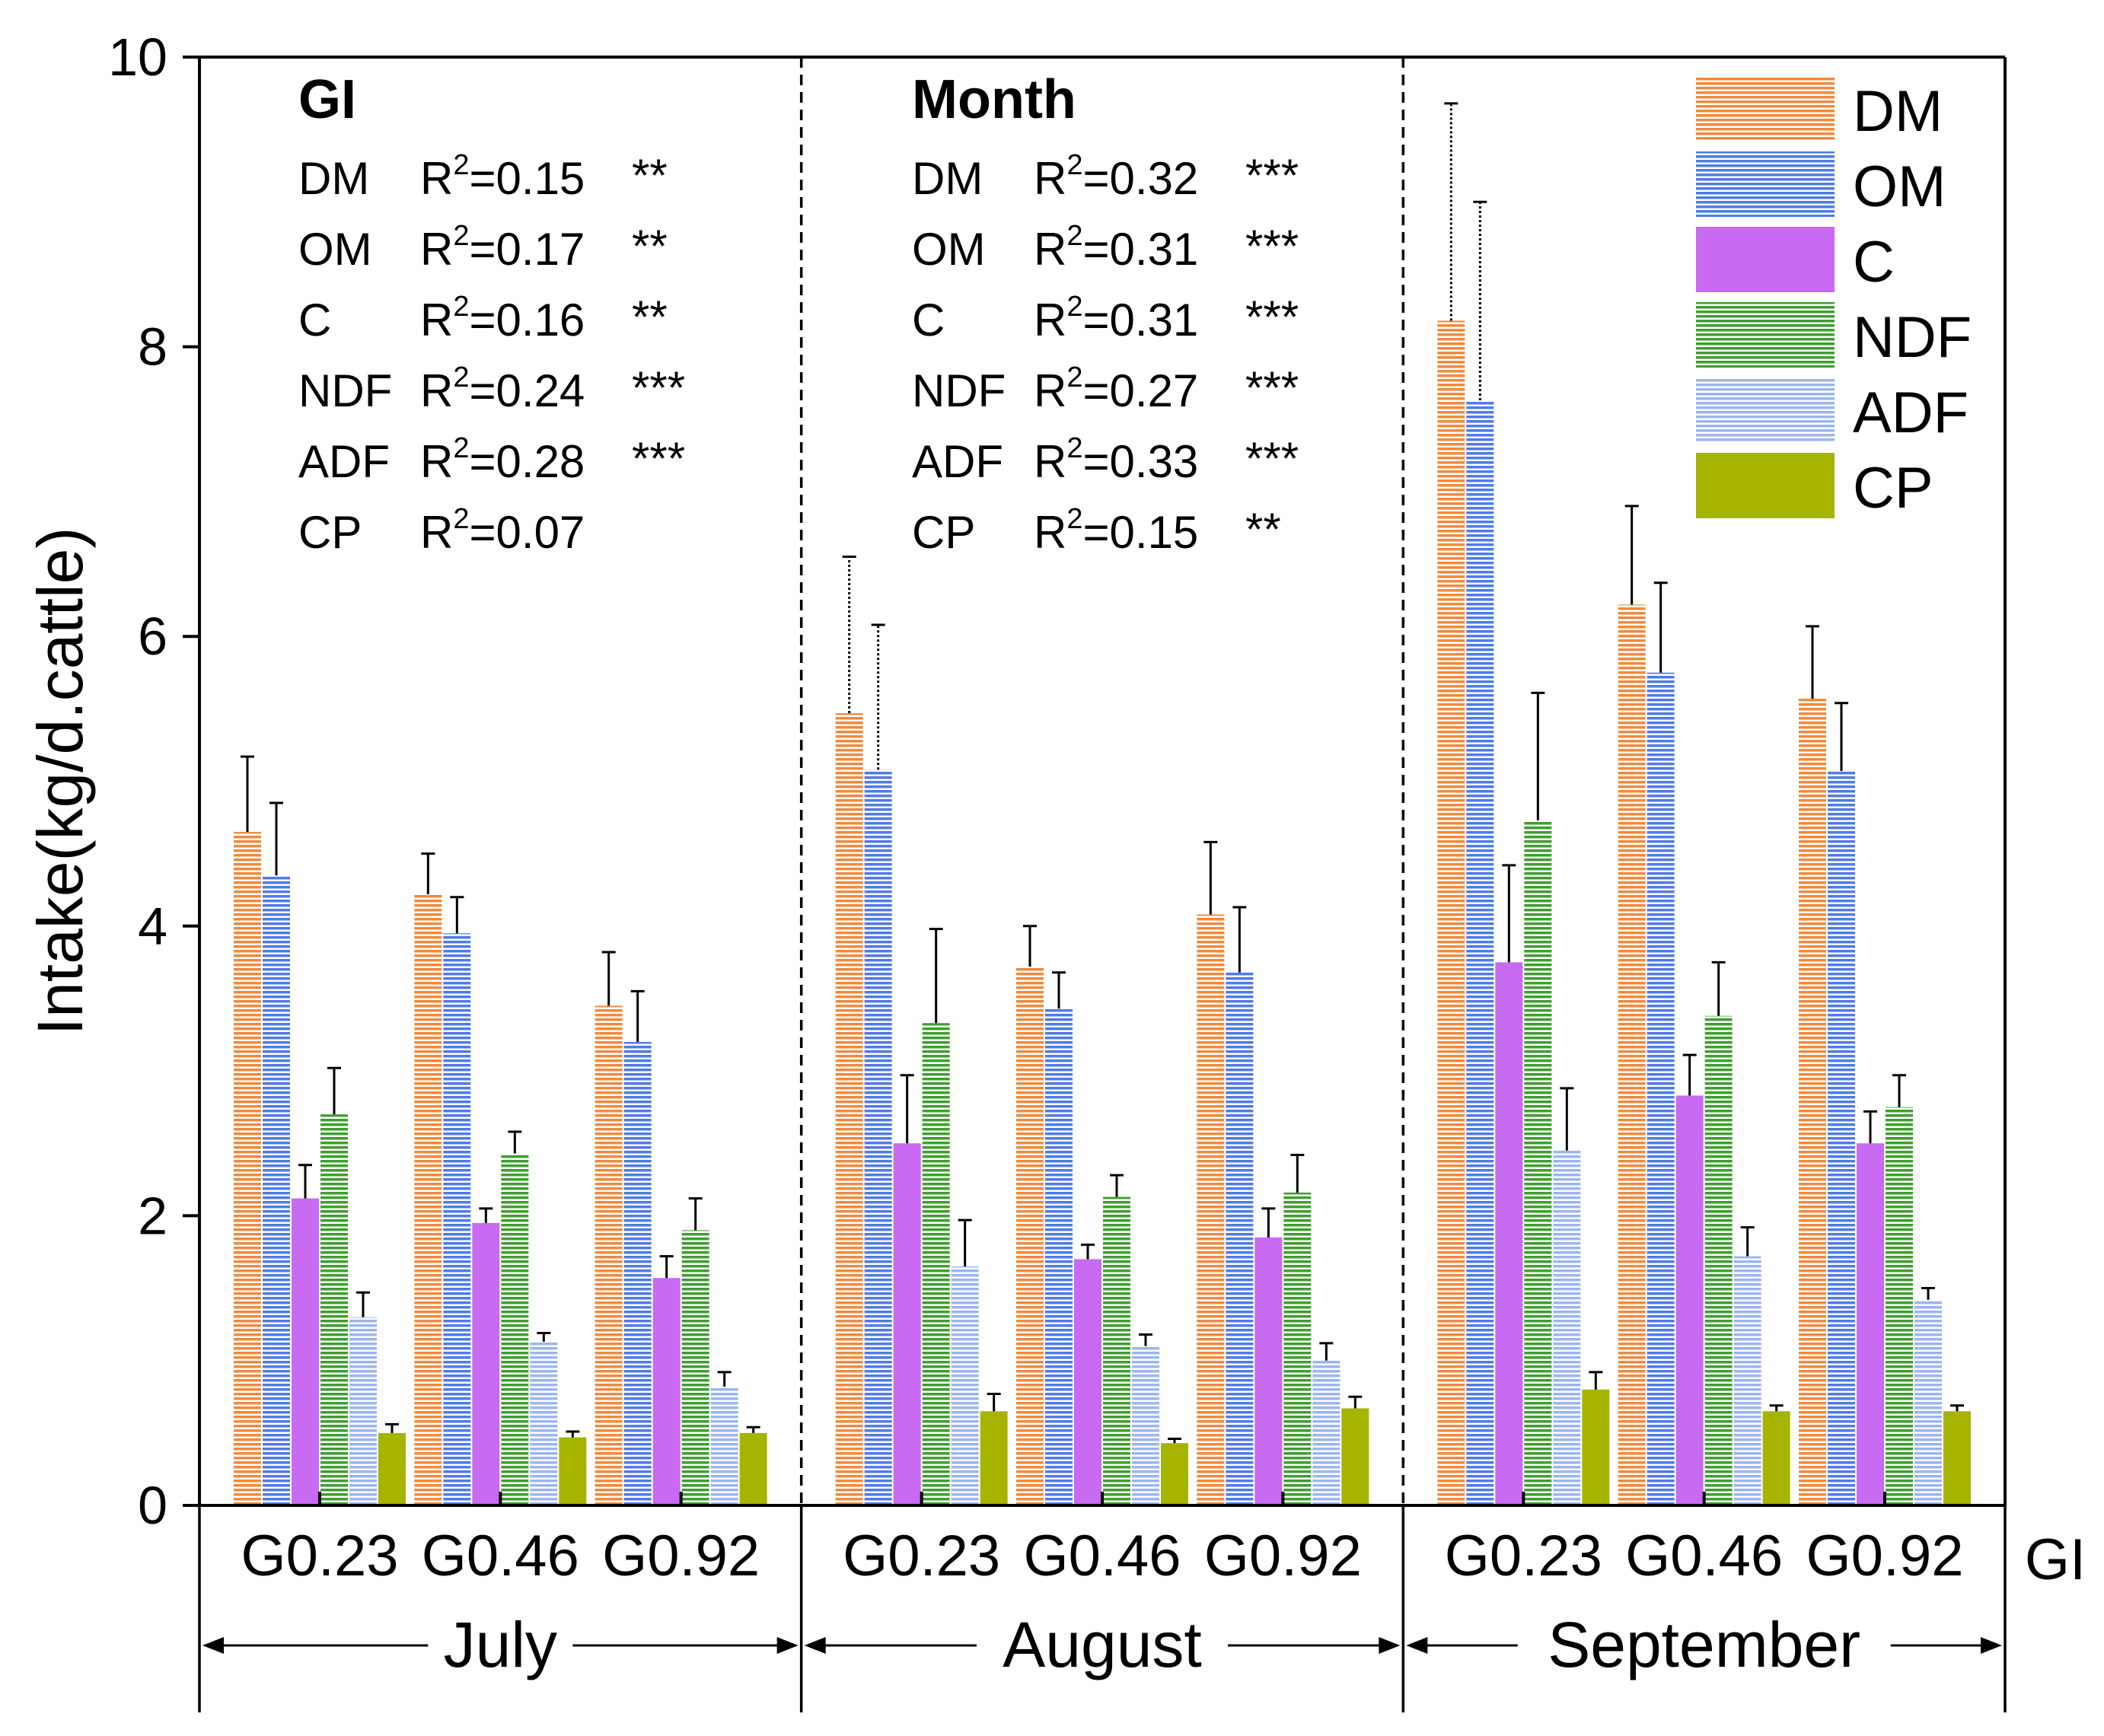  I want to click on bar-c-august-g0.23, so click(907, 1324).